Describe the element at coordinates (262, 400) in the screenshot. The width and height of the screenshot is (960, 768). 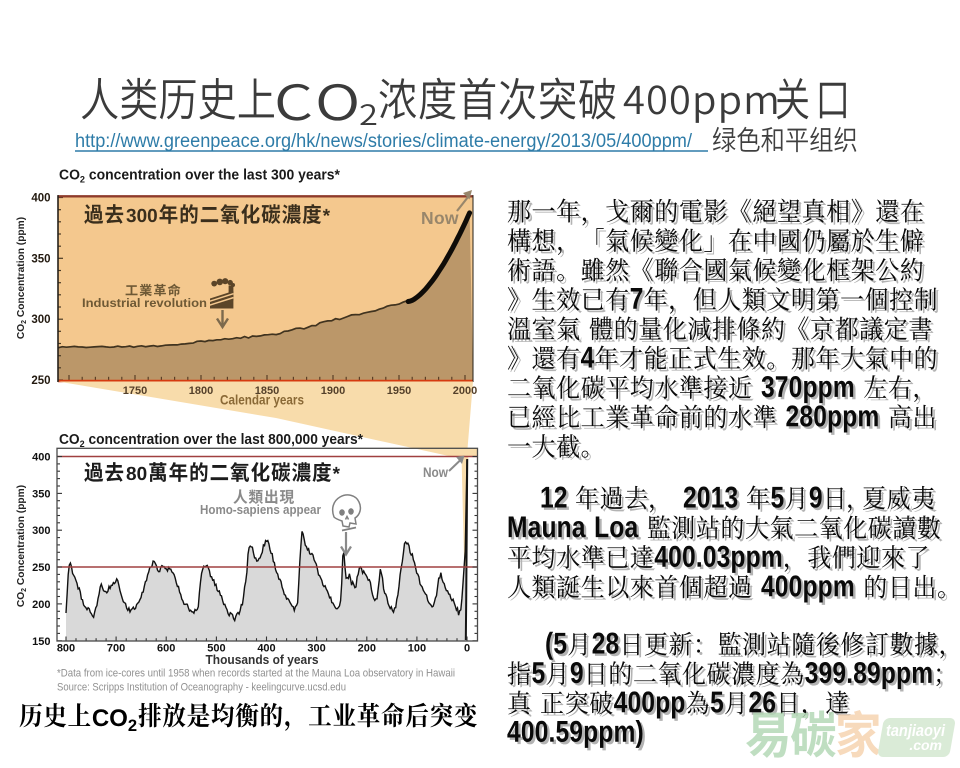
I see `svg-text: Calendar years` at that location.